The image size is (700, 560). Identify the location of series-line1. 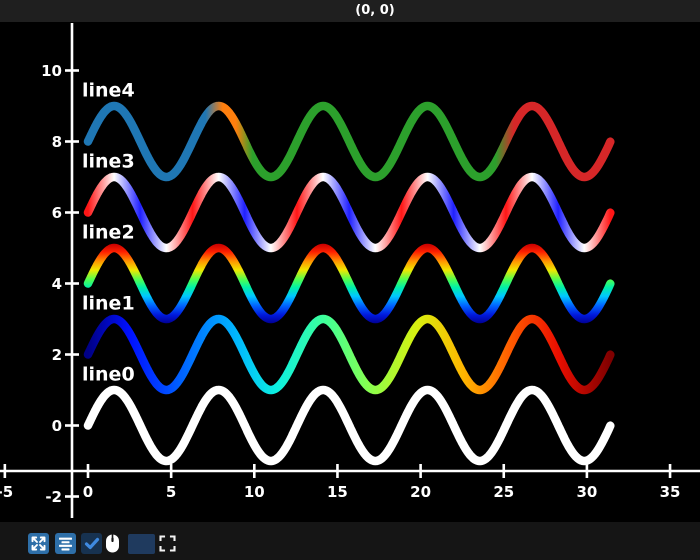
(349, 354).